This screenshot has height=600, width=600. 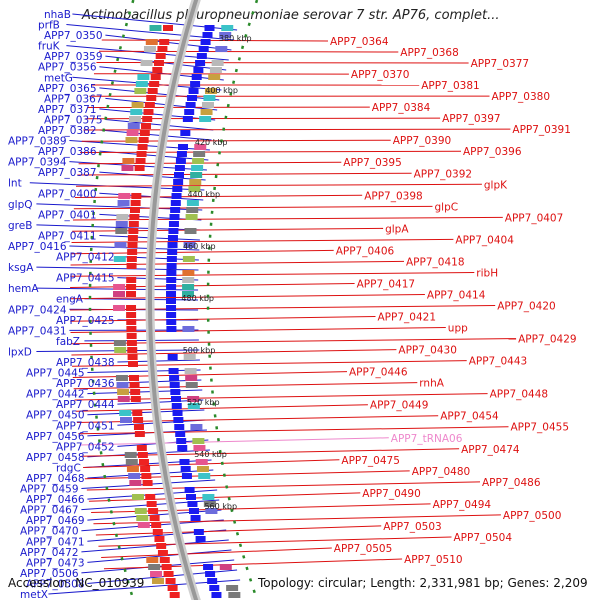 I want to click on left-gene-label: APP7_0451, so click(x=85, y=426).